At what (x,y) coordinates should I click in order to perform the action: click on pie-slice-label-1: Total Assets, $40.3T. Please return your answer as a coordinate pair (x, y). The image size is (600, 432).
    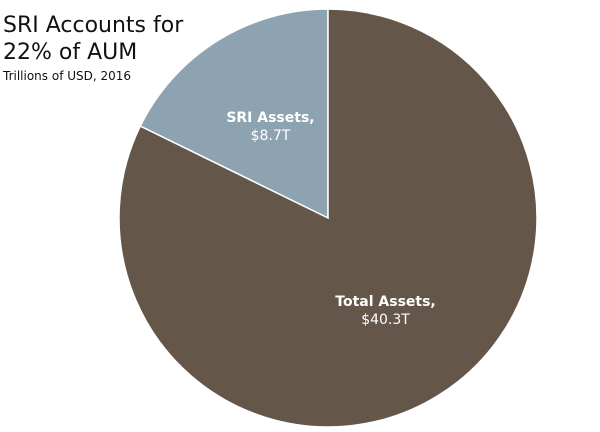
    Looking at the image, I should click on (385, 311).